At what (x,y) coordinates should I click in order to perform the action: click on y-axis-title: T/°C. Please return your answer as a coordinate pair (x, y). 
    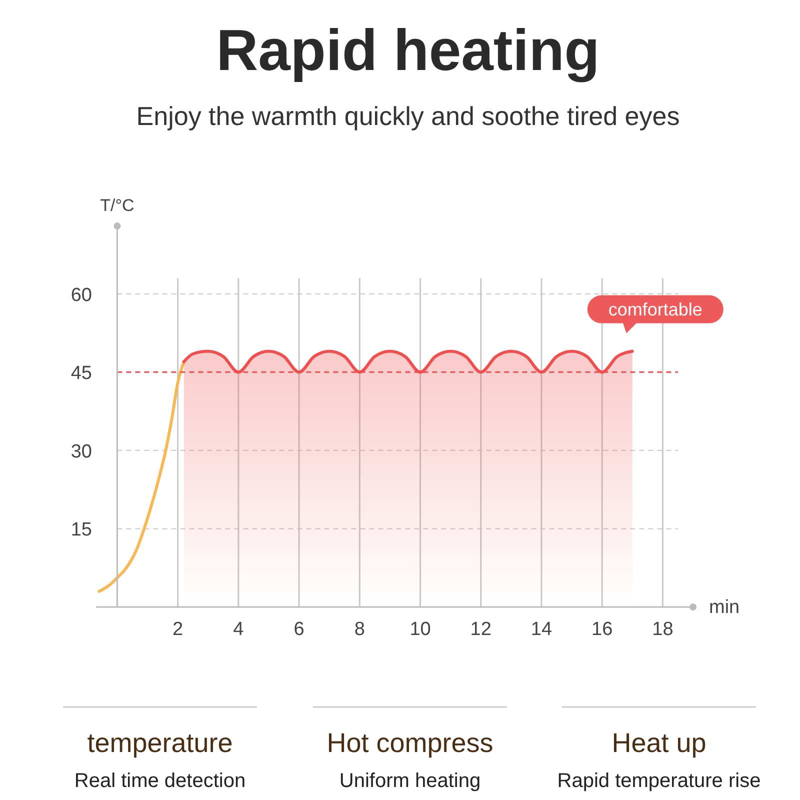
    Looking at the image, I should click on (117, 205).